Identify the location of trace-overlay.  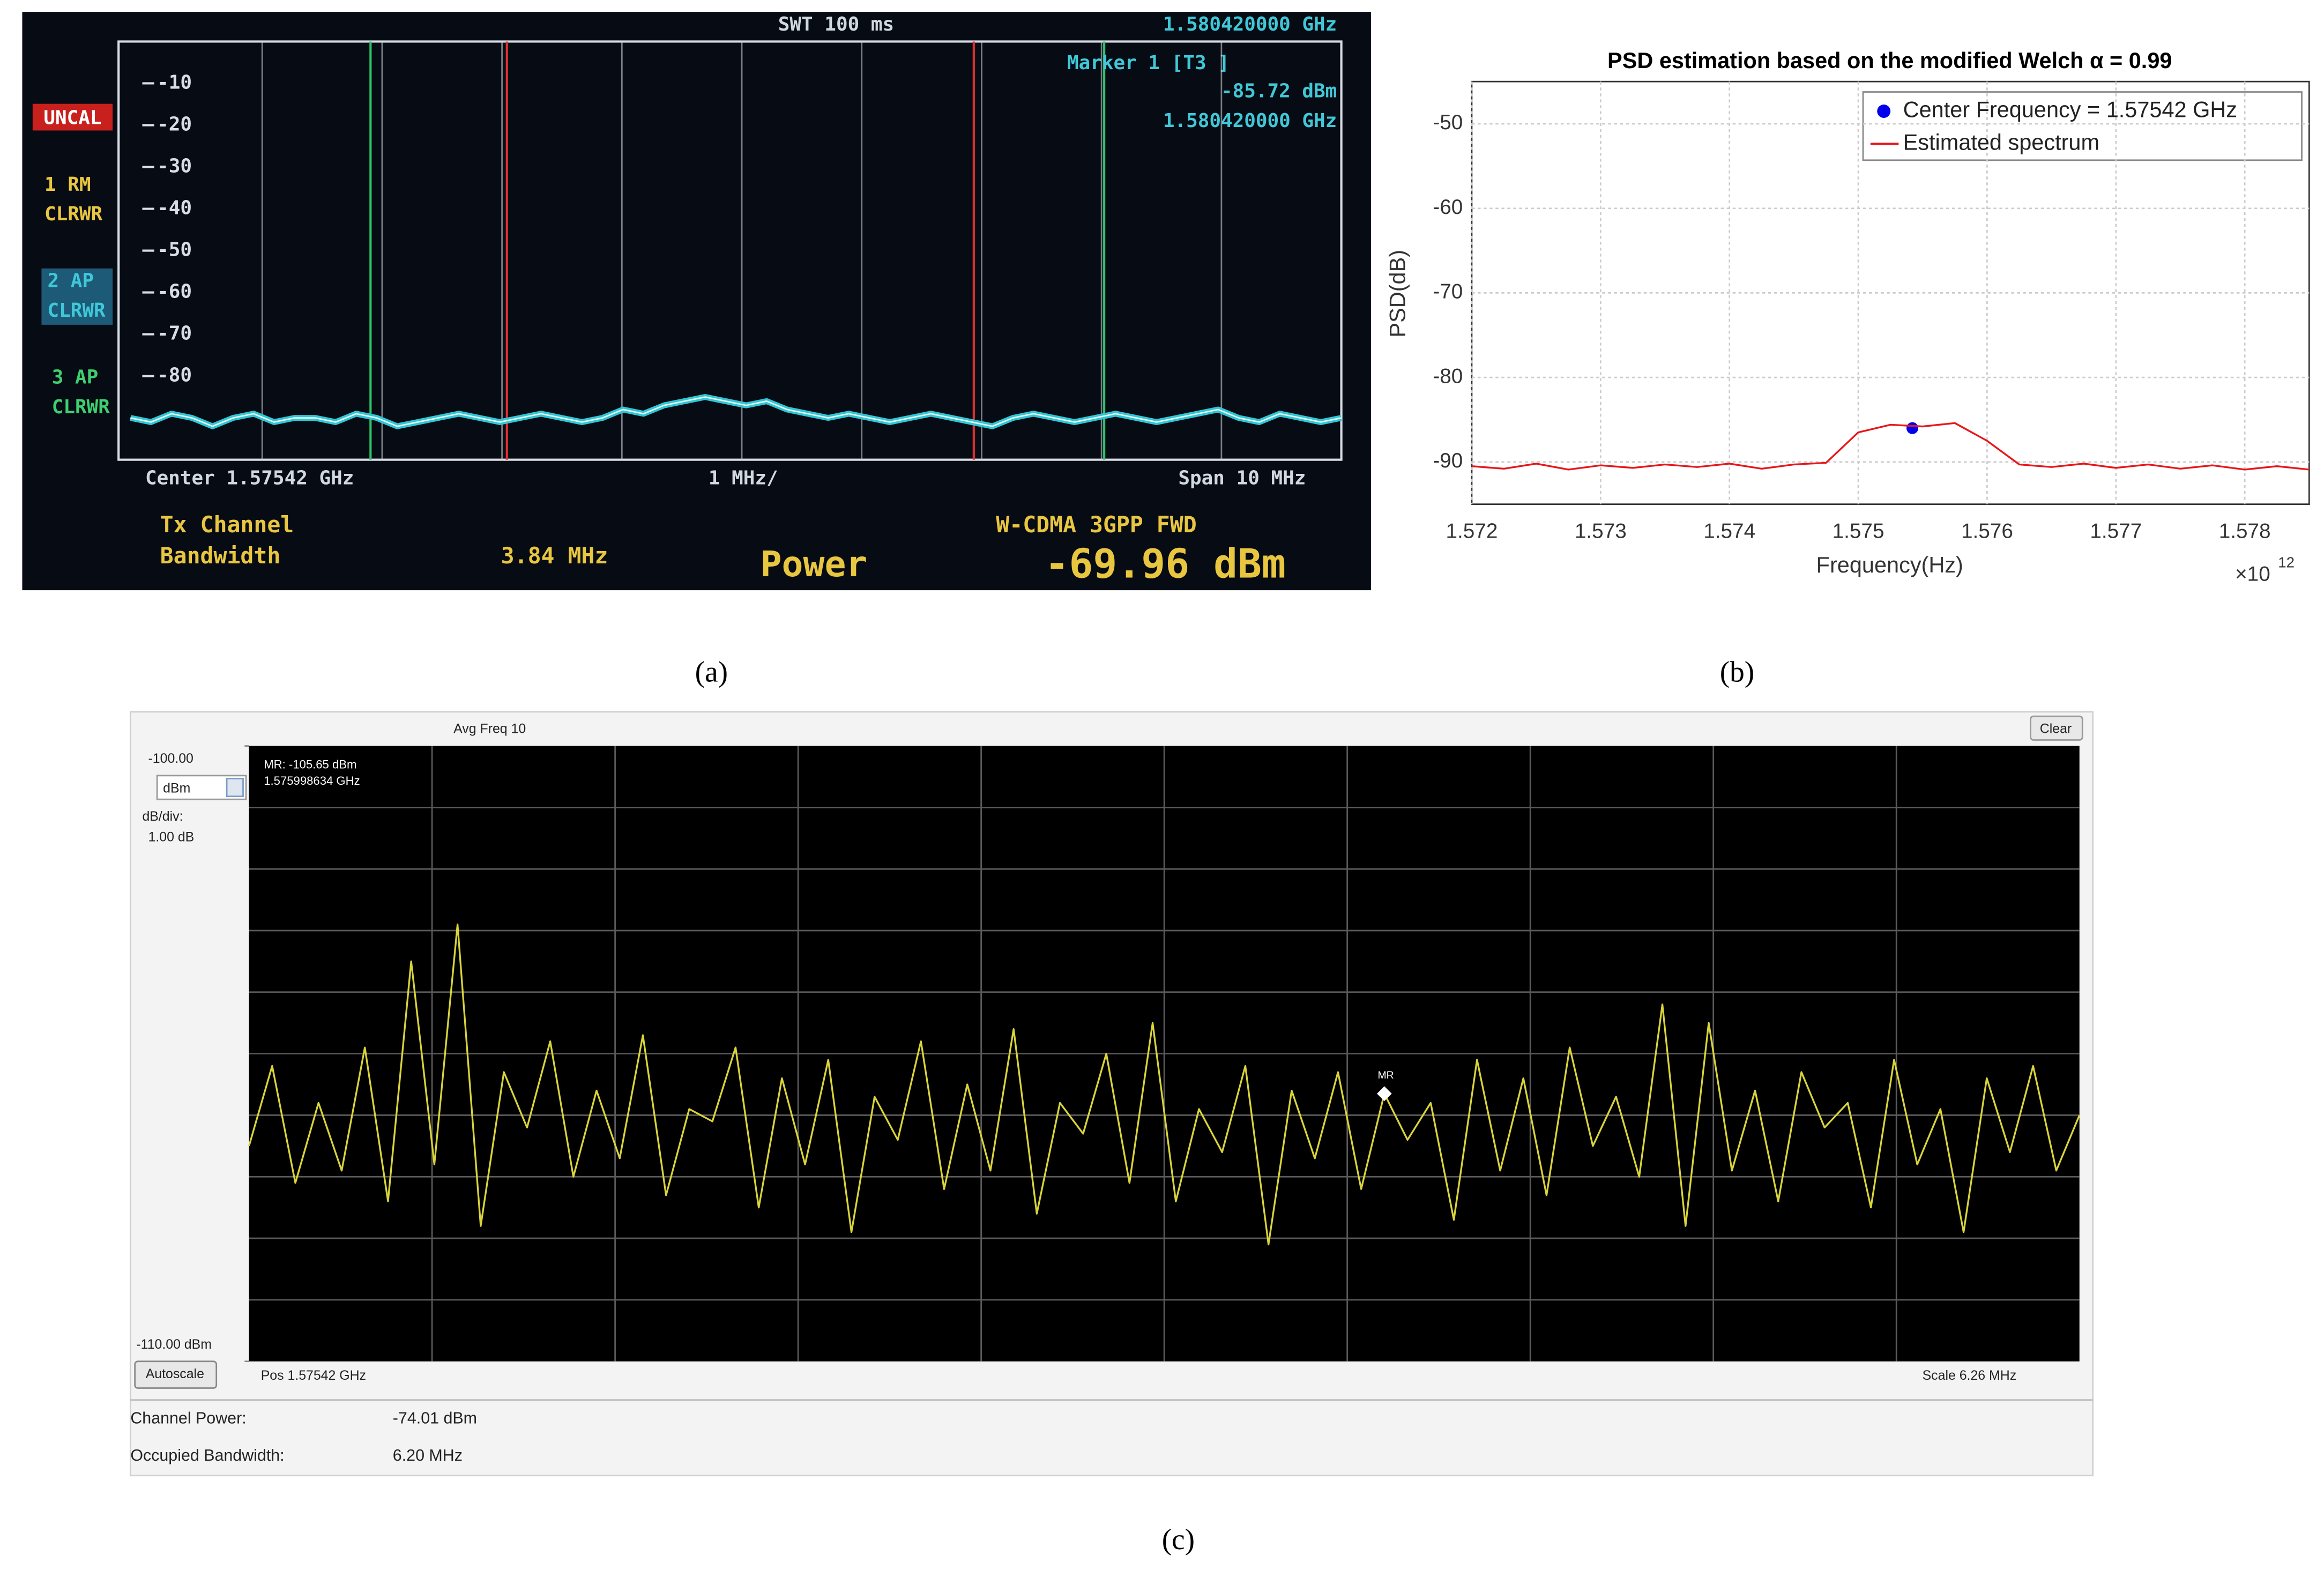
(736, 411).